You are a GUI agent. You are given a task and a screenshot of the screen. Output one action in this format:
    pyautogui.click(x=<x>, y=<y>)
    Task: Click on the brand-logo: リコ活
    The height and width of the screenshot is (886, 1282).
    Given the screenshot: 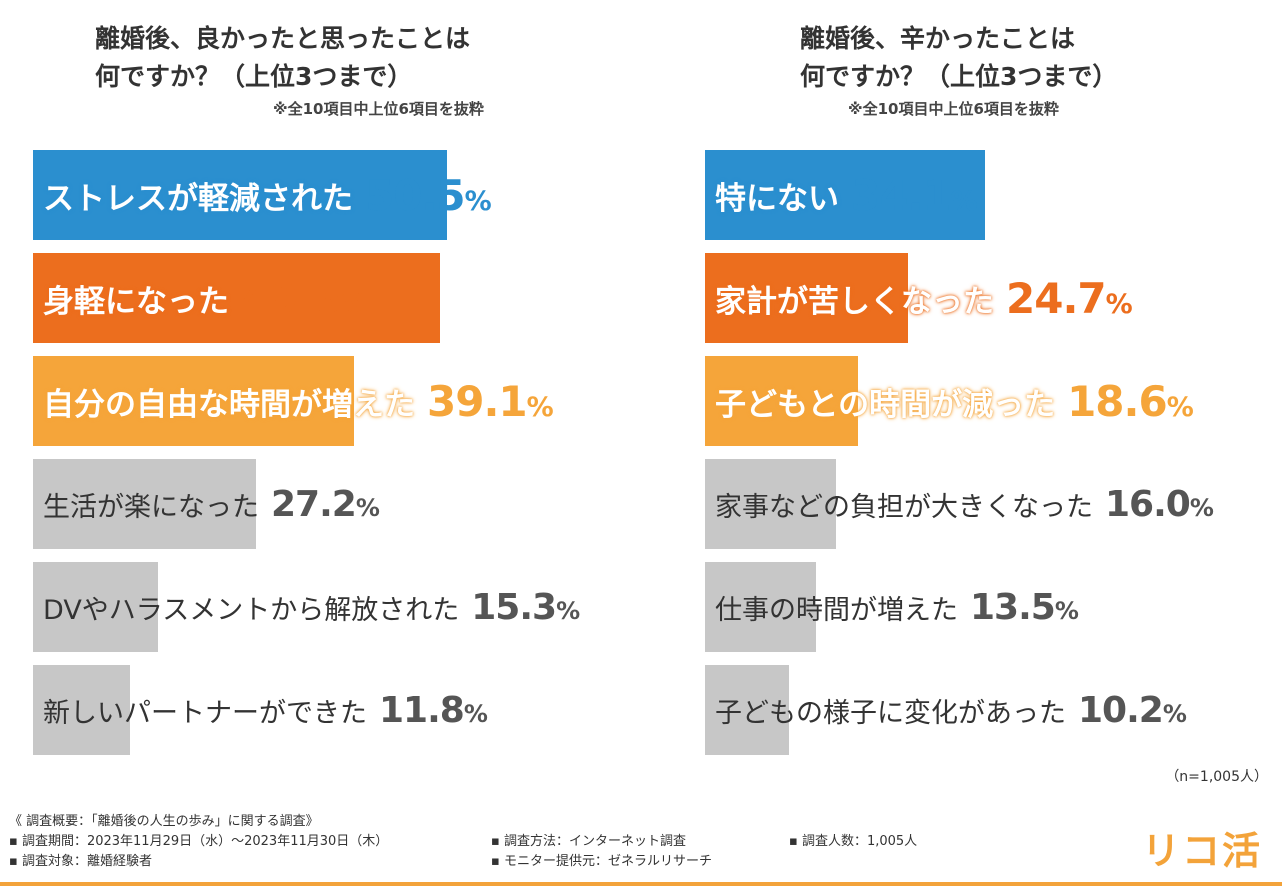 What is the action you would take?
    pyautogui.click(x=1201, y=851)
    